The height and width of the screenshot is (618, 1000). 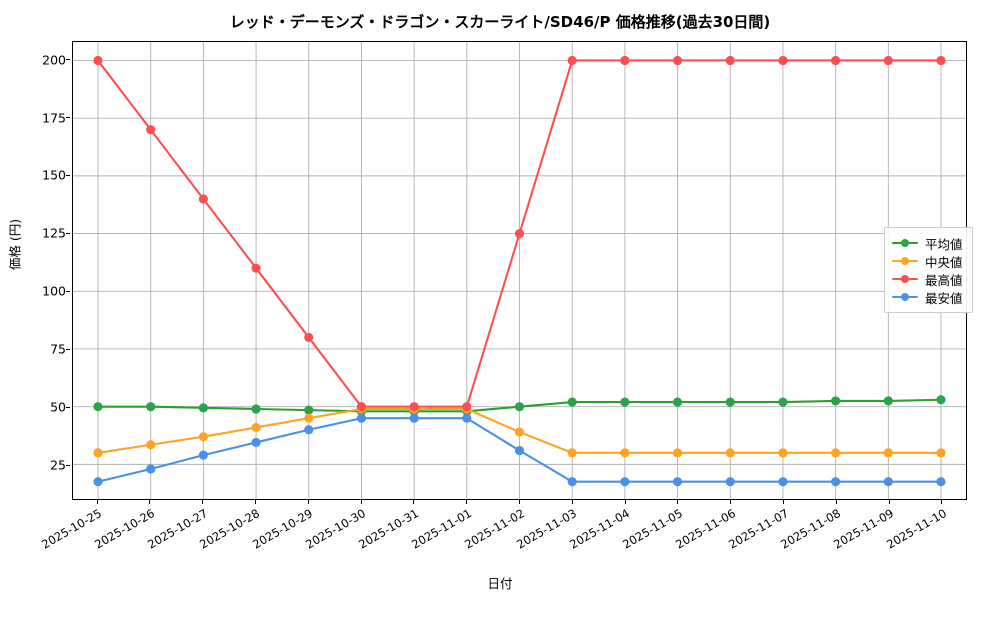 What do you see at coordinates (944, 280) in the screenshot?
I see `legend-item-label: 最高値` at bounding box center [944, 280].